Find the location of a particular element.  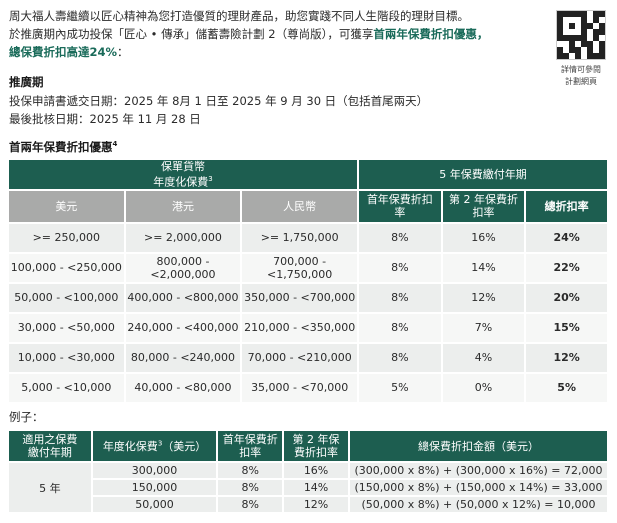

cell-hkd: 80,000 - <240,000 is located at coordinates (183, 357).